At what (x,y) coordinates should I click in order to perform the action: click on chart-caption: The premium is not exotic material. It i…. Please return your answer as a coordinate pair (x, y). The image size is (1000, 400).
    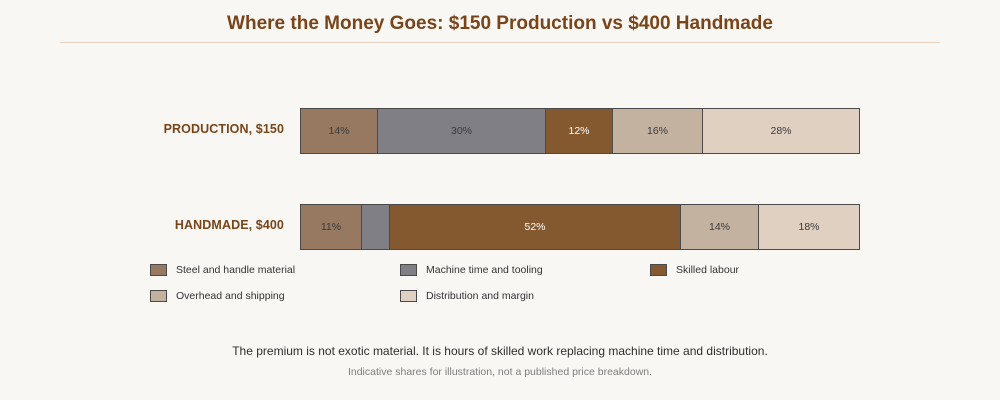
    Looking at the image, I should click on (500, 351).